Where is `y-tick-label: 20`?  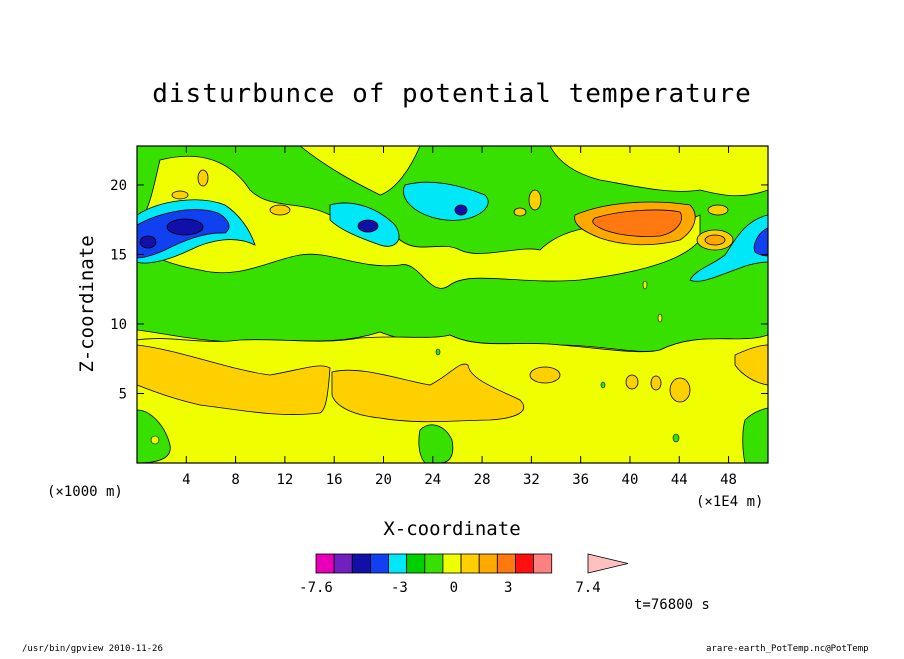
y-tick-label: 20 is located at coordinates (118, 186).